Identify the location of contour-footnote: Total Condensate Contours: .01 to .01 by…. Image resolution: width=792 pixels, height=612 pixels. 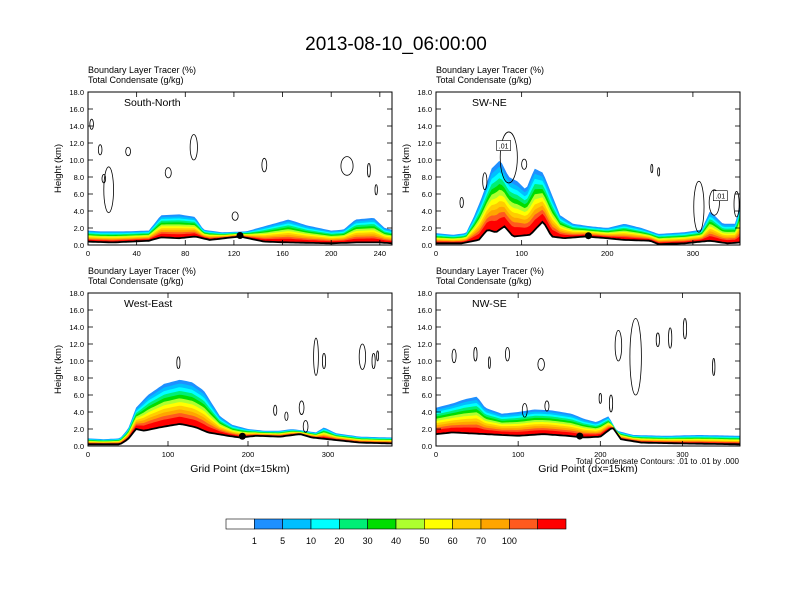
(658, 461).